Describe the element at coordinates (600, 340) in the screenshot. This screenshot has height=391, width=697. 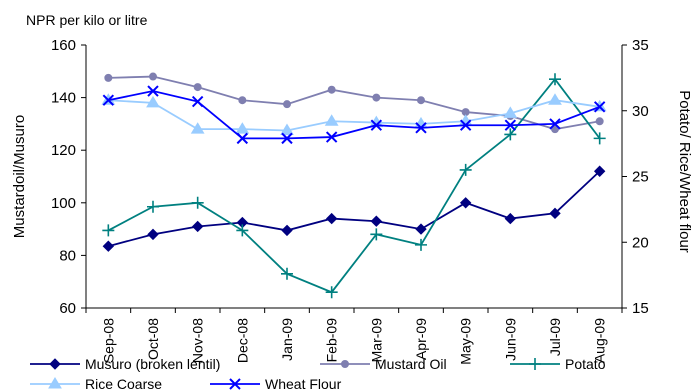
I see `x-tick-label: Aug-09` at that location.